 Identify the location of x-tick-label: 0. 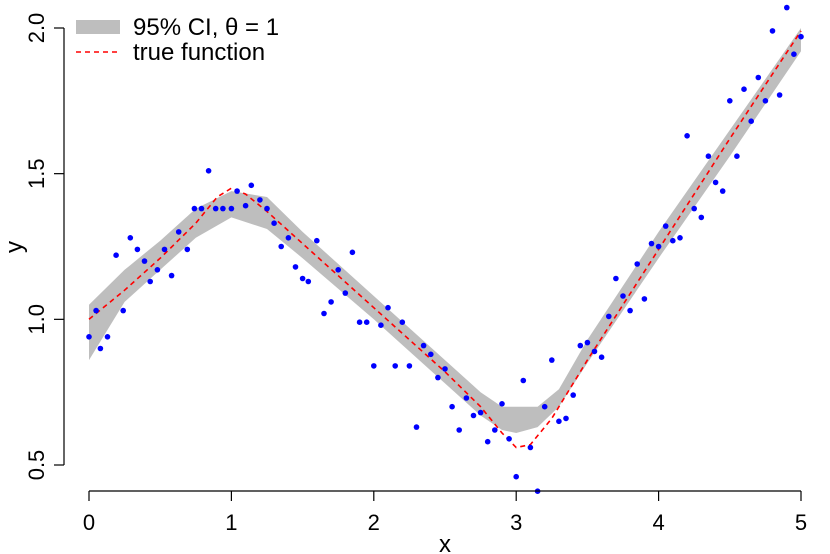
(89, 522).